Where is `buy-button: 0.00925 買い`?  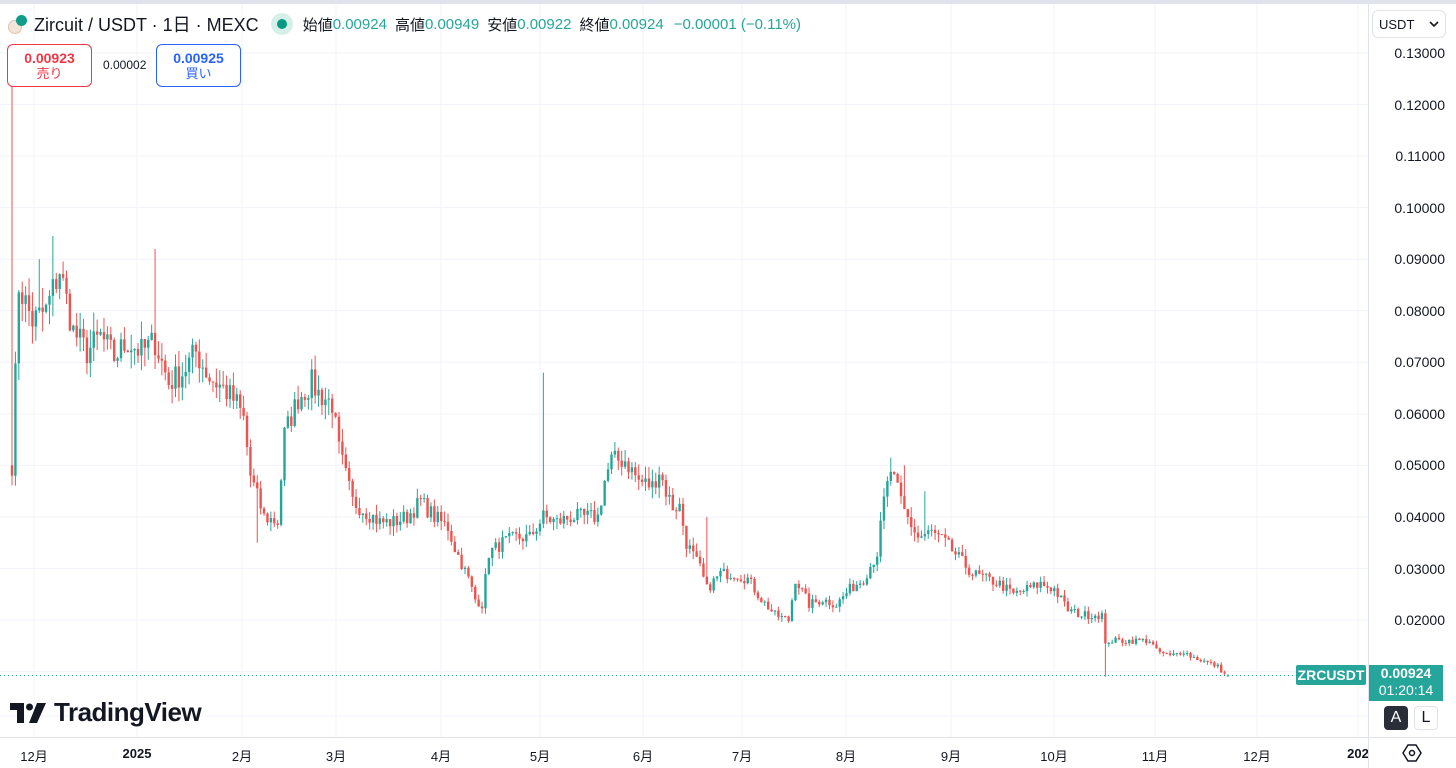 buy-button: 0.00925 買い is located at coordinates (198, 65).